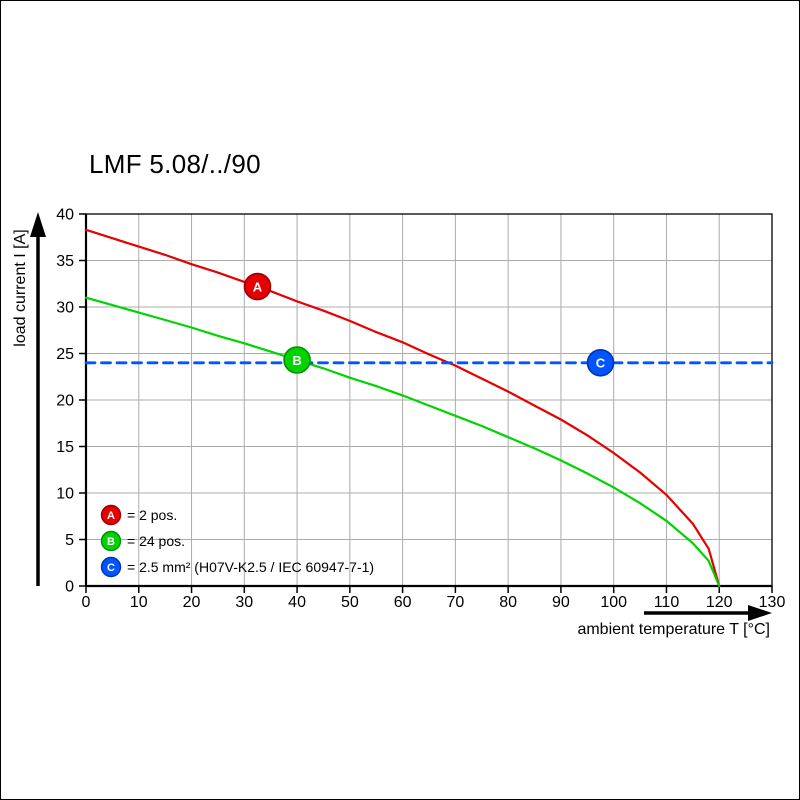  I want to click on marker-A-letter: A, so click(258, 286).